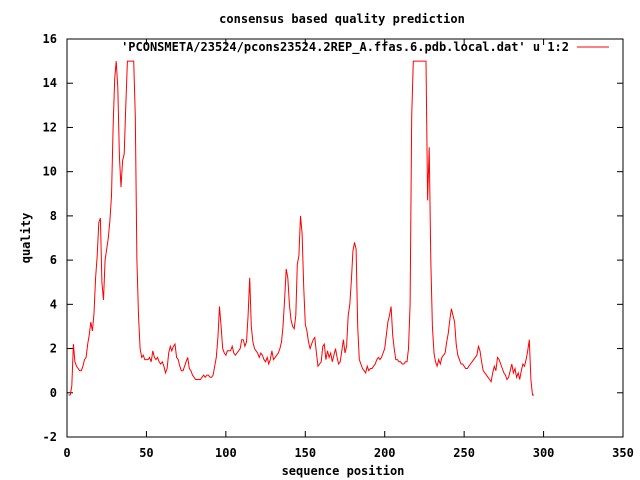 This screenshot has height=480, width=640. Describe the element at coordinates (50, 172) in the screenshot. I see `y-tick-label: 10` at that location.